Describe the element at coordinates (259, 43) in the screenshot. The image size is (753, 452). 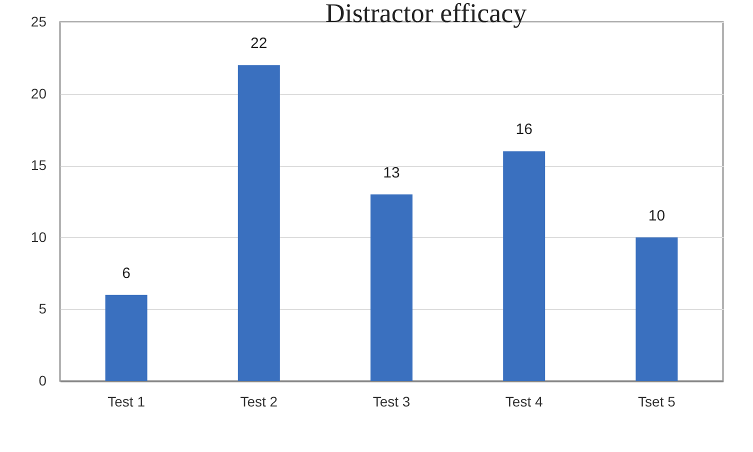
I see `data-label: 22` at that location.